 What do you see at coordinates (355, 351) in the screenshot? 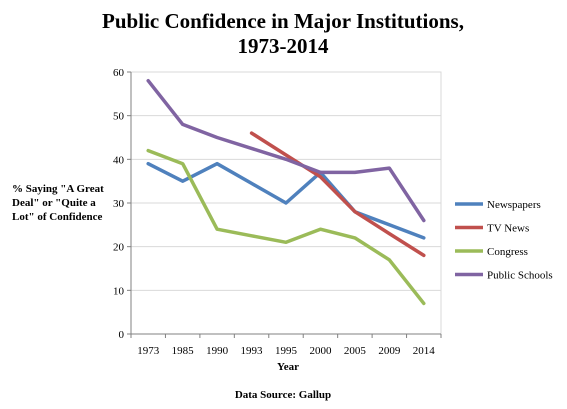
I see `x-tick-label-6: 2005` at bounding box center [355, 351].